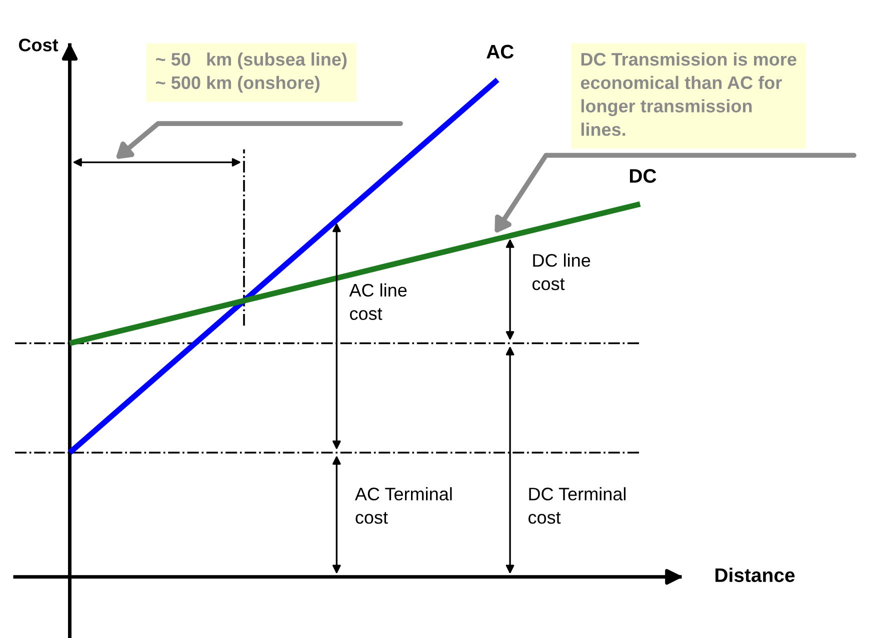 This screenshot has width=882, height=638. What do you see at coordinates (403, 505) in the screenshot?
I see `annotation: AC Terminal cost` at bounding box center [403, 505].